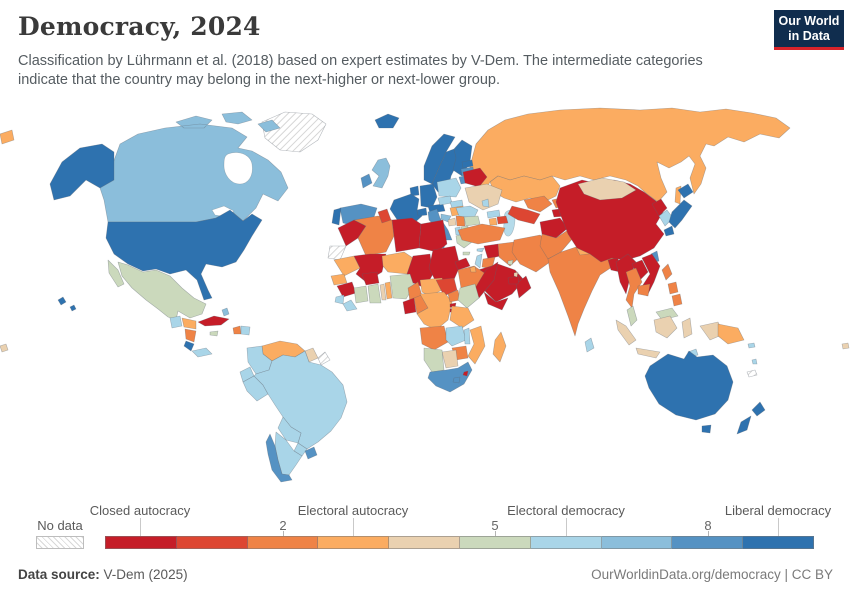 Image resolution: width=850 pixels, height=600 pixels. I want to click on country-kuwait, so click(510, 262).